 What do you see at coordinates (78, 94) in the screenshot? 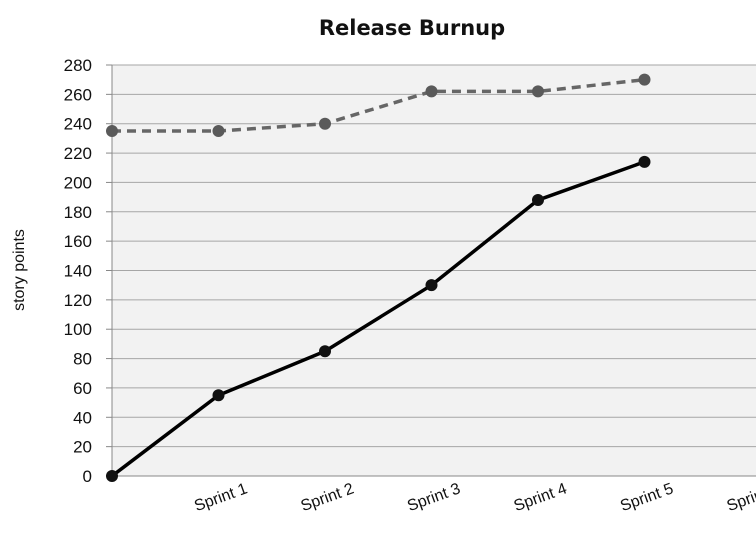
I see `y-tick-label: 260` at bounding box center [78, 94].